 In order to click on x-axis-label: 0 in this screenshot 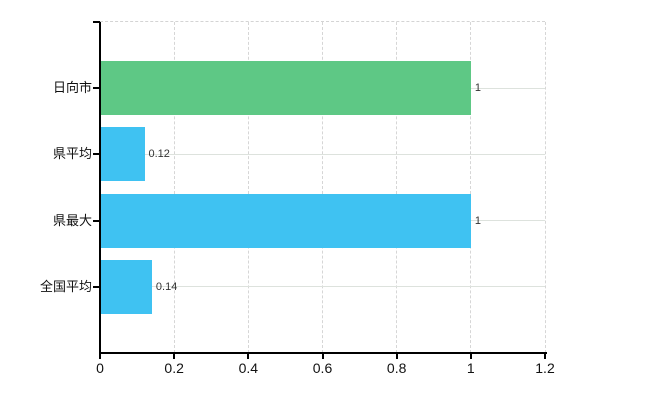, I will do `click(100, 368)`.